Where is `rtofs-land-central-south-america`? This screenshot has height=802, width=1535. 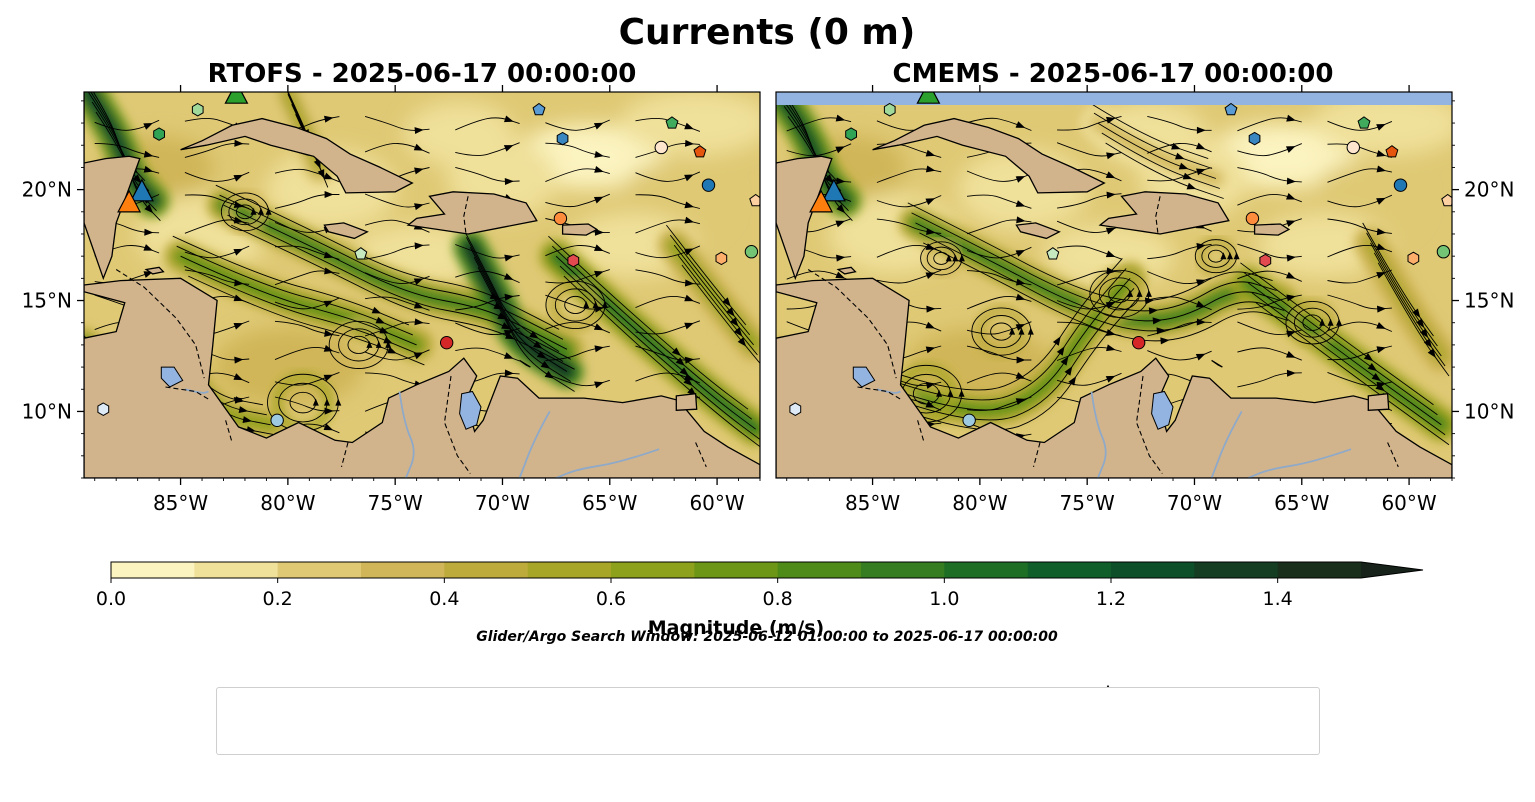 rtofs-land-central-south-america is located at coordinates (422, 377).